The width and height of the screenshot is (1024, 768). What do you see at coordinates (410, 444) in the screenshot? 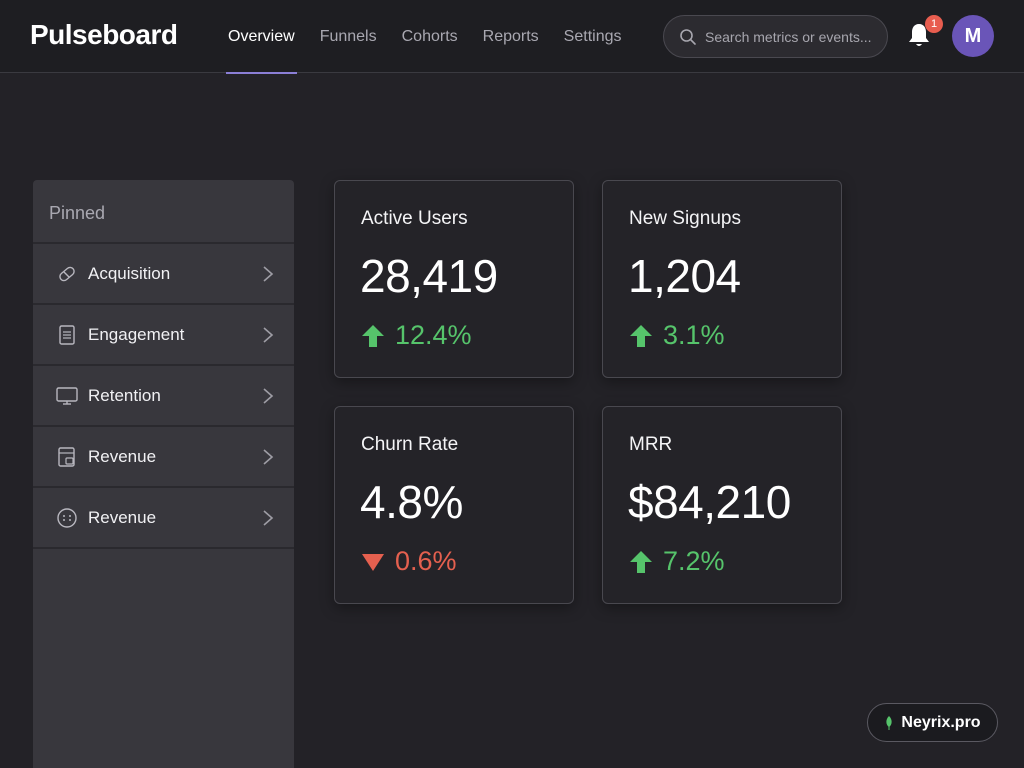
I see `metric-title: Churn Rate` at bounding box center [410, 444].